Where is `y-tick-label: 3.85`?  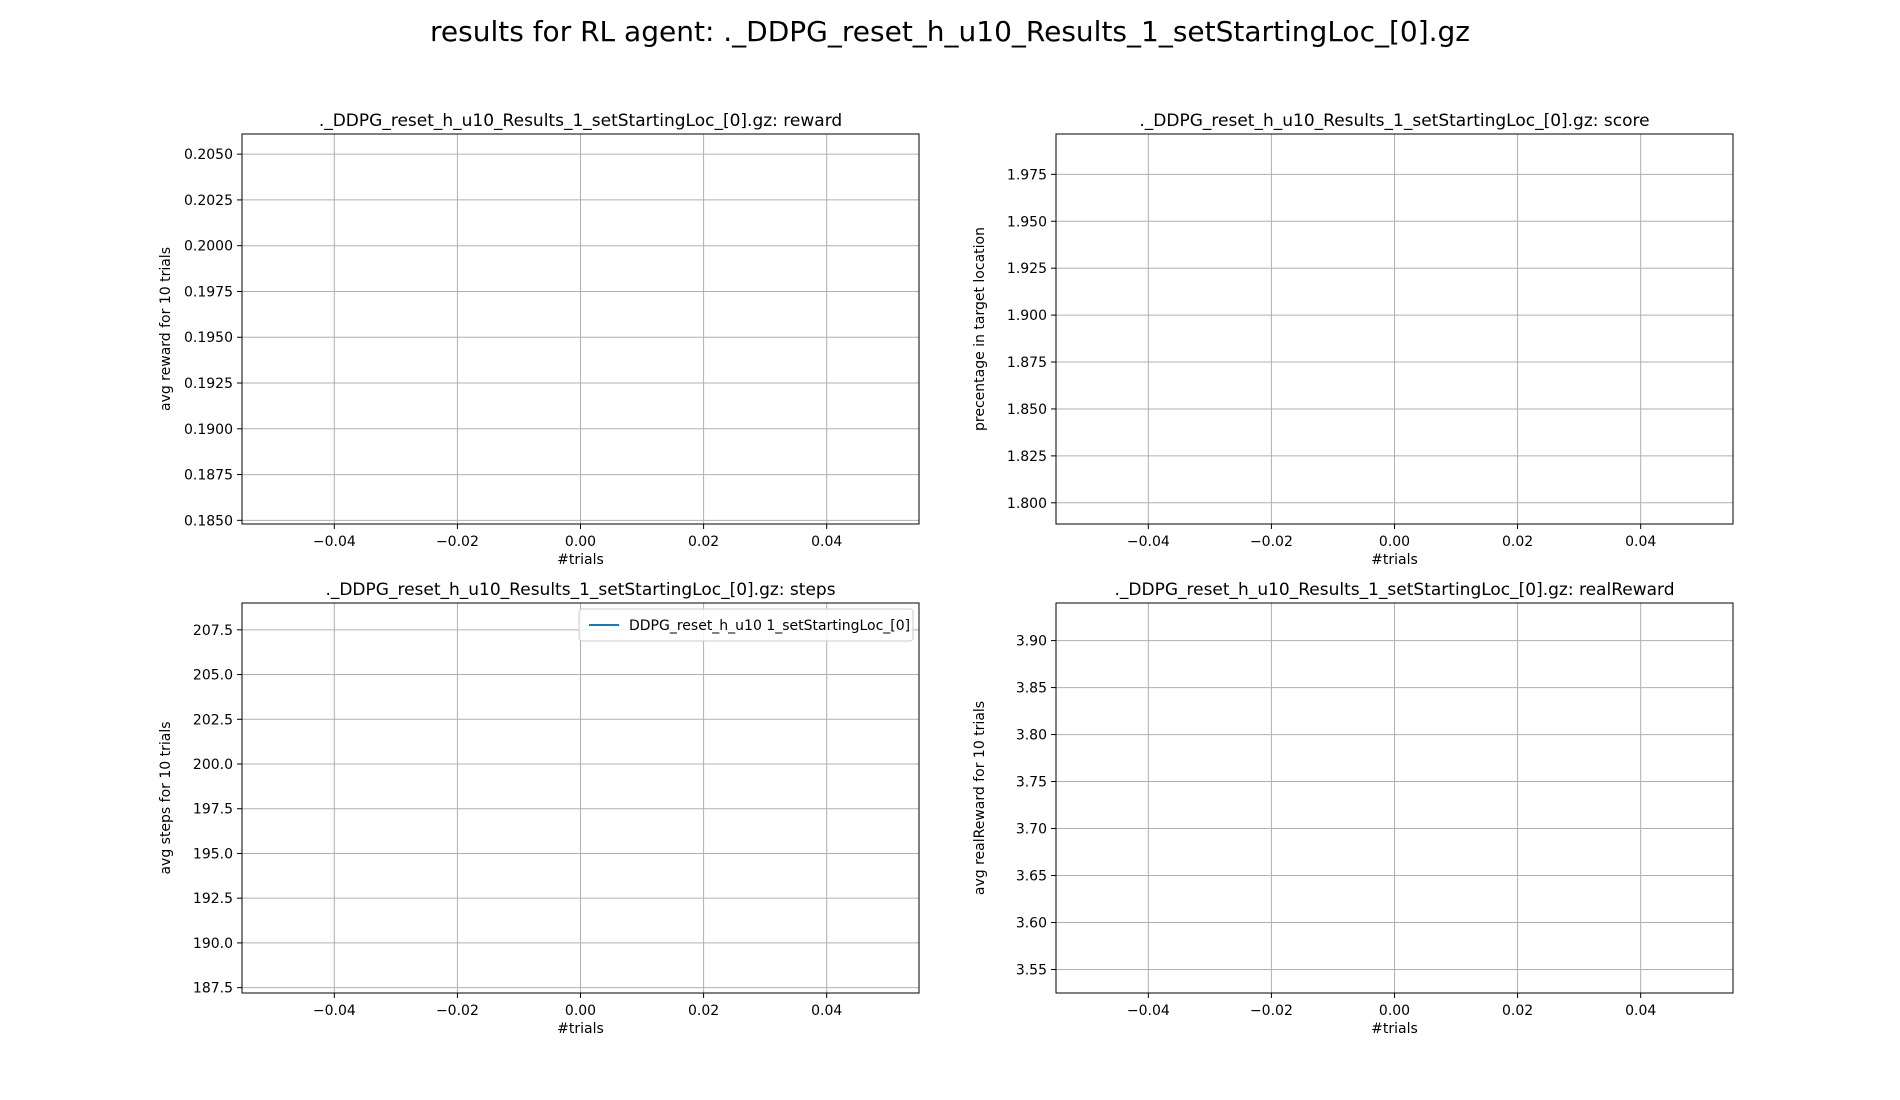 y-tick-label: 3.85 is located at coordinates (1031, 689).